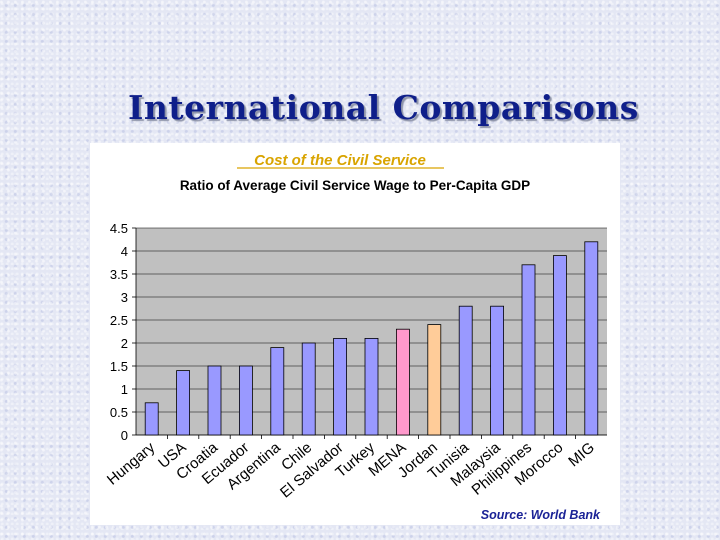  What do you see at coordinates (308, 389) in the screenshot?
I see `bar-chile` at bounding box center [308, 389].